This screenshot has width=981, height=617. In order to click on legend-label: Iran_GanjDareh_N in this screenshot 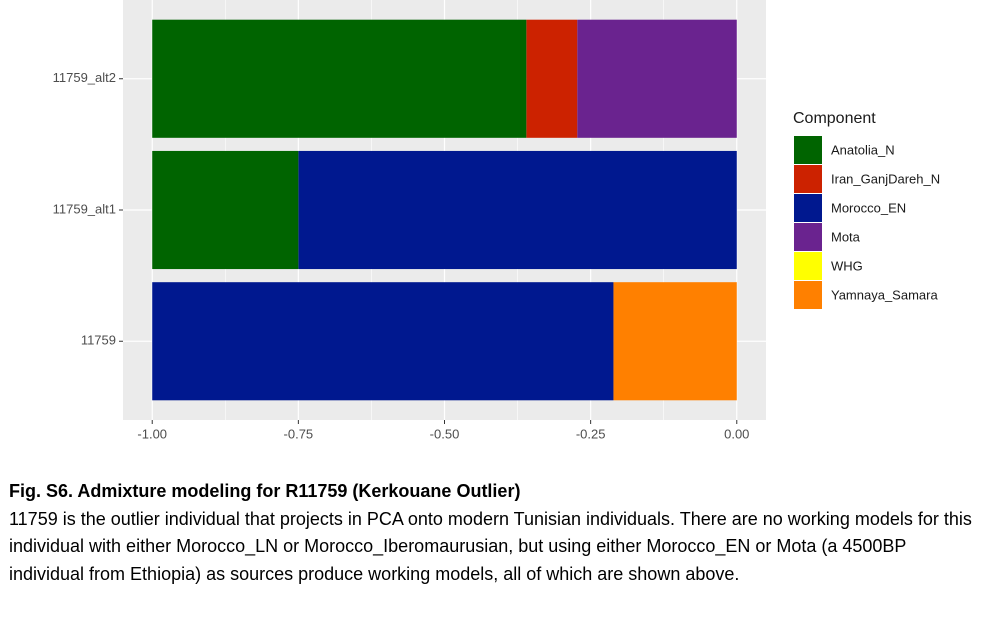, I will do `click(885, 178)`.